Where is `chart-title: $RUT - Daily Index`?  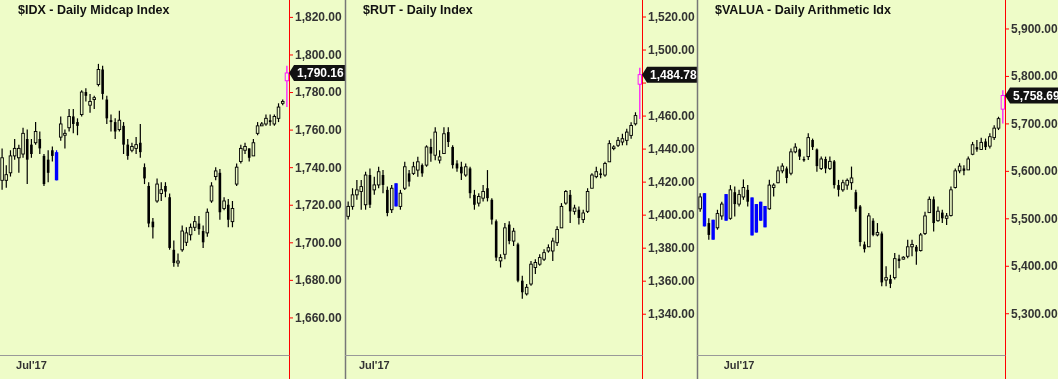 chart-title: $RUT - Daily Index is located at coordinates (418, 10).